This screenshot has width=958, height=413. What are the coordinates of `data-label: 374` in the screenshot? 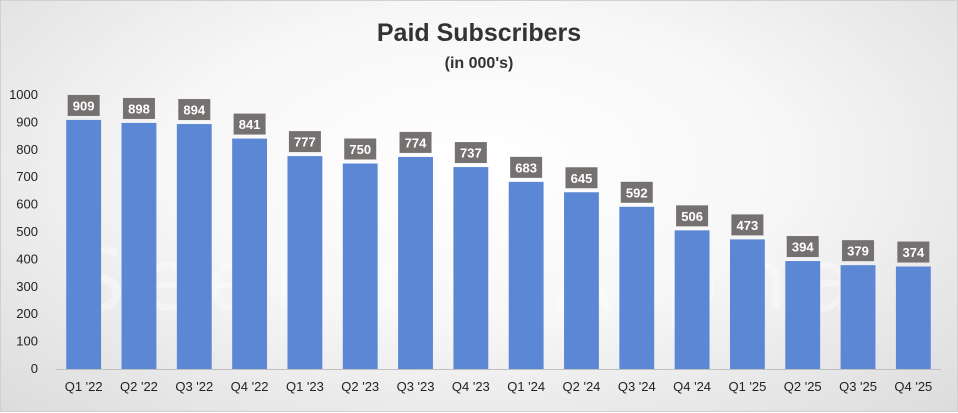 It's located at (913, 252).